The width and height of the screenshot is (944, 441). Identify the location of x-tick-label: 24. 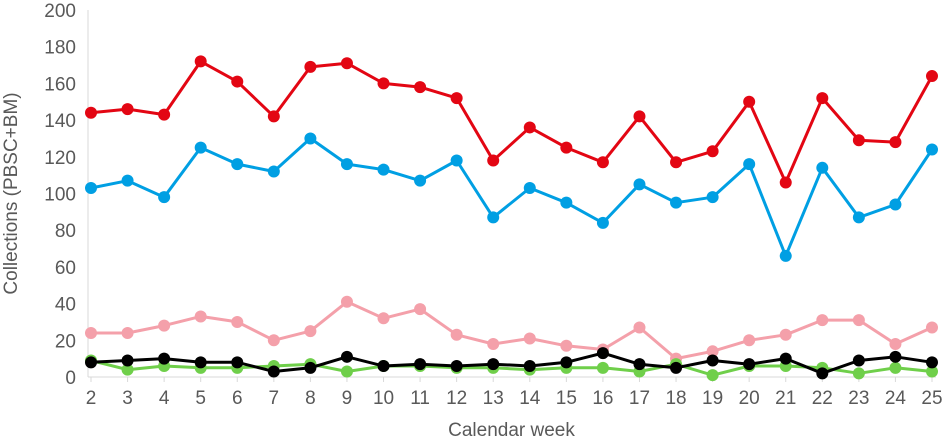
(896, 398).